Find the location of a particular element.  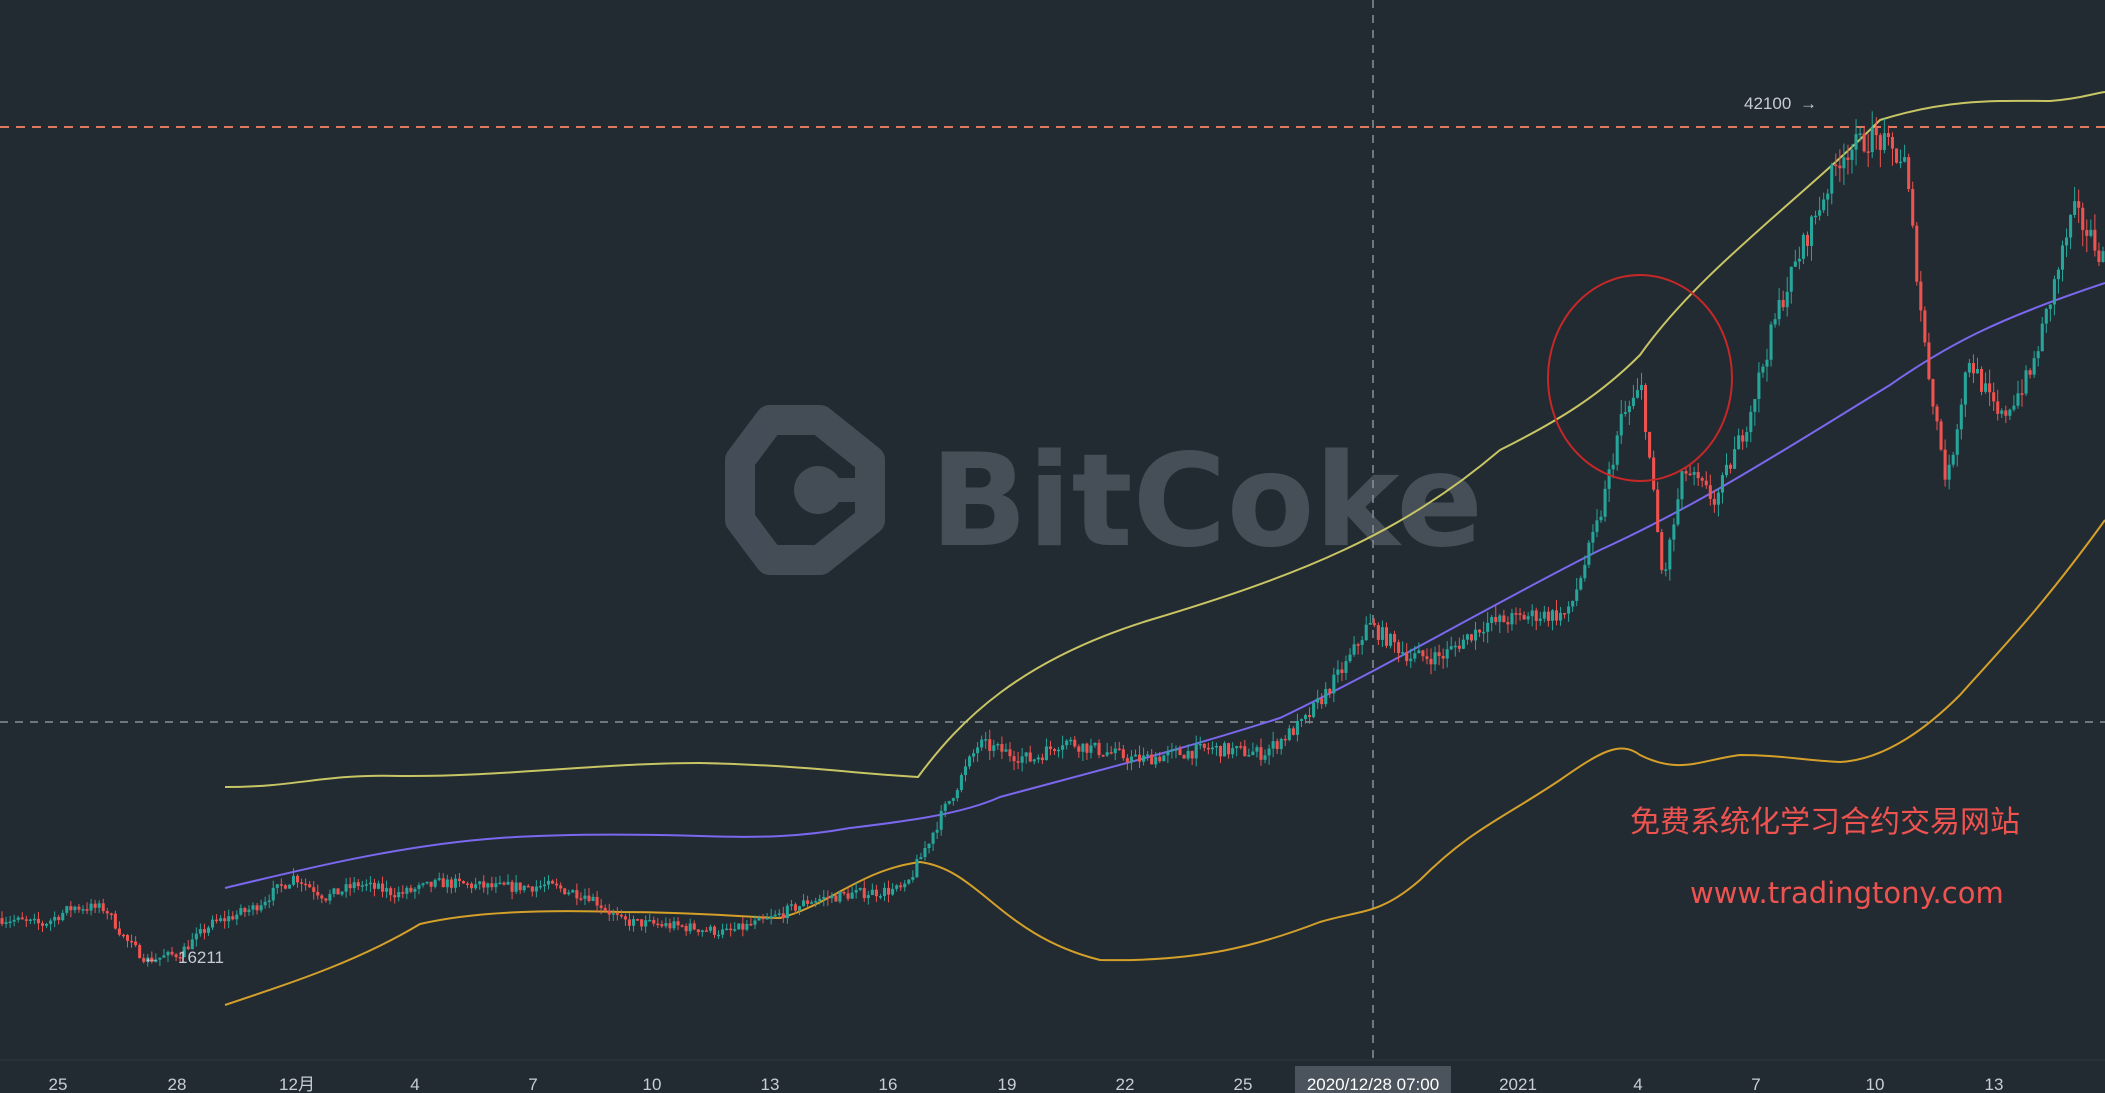

x-tick-label: 16 is located at coordinates (888, 1084).